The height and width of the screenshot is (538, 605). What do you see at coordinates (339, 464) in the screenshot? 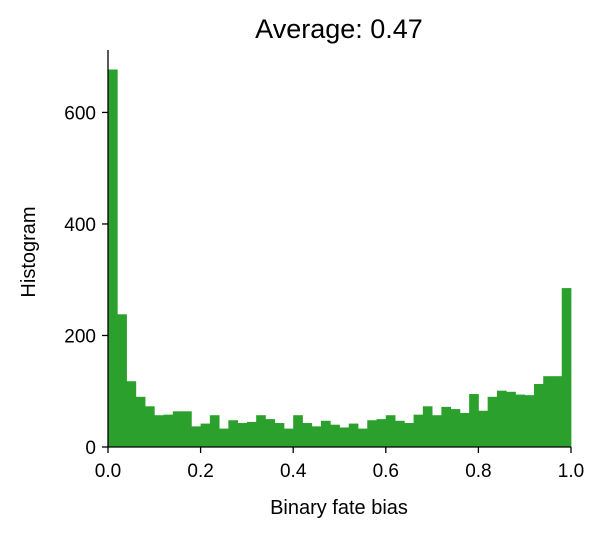
I see `x-ticks-layer: 0.0 0.2 0.4 0.6 0.8 1.0` at bounding box center [339, 464].